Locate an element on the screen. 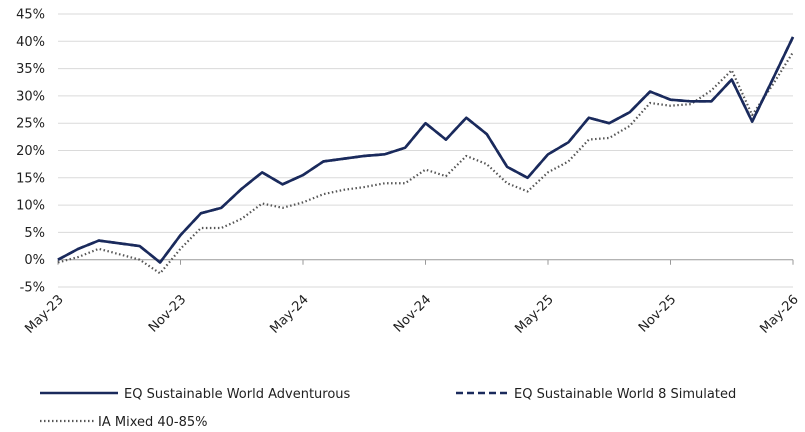 The height and width of the screenshot is (432, 805). x-tick-label: Nov-23 is located at coordinates (167, 313).